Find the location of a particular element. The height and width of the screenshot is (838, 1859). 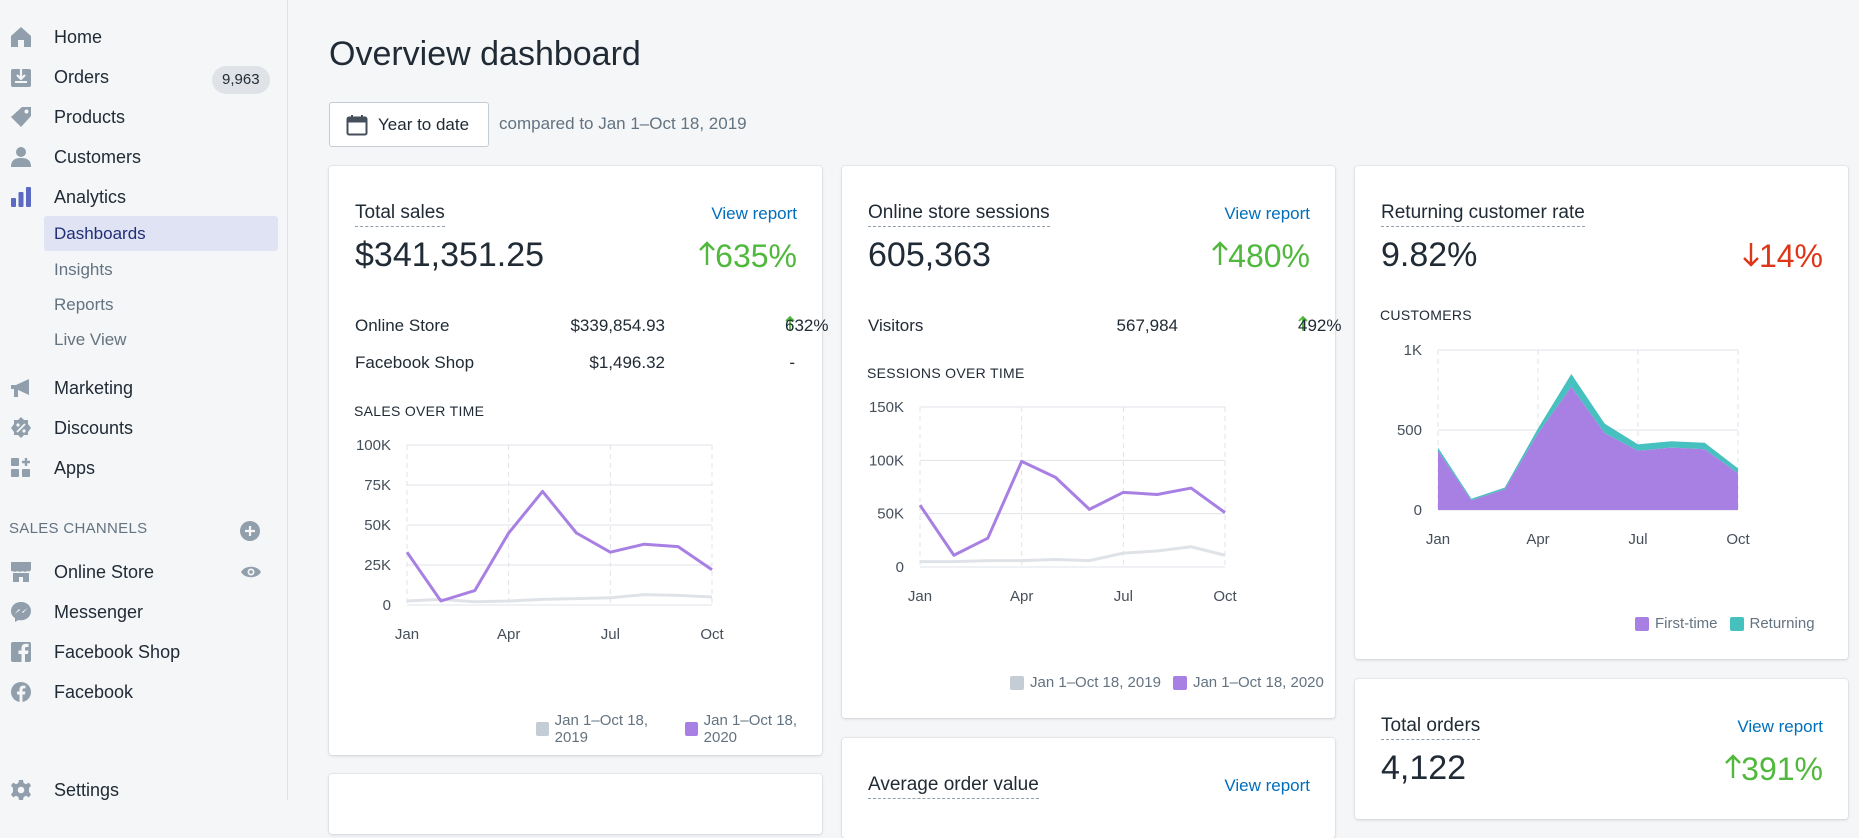

chart-legend: Jan 1–Oct 18, 2019 Jan 1–Oct 18, 2020 is located at coordinates (1167, 682).